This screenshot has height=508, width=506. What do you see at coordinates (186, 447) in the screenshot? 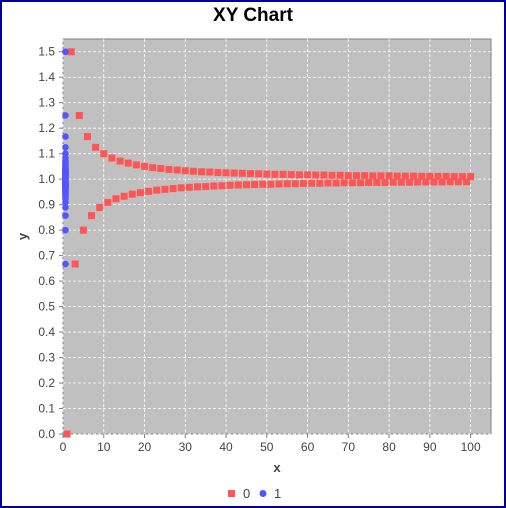
I see `x-tick-label: 30` at bounding box center [186, 447].